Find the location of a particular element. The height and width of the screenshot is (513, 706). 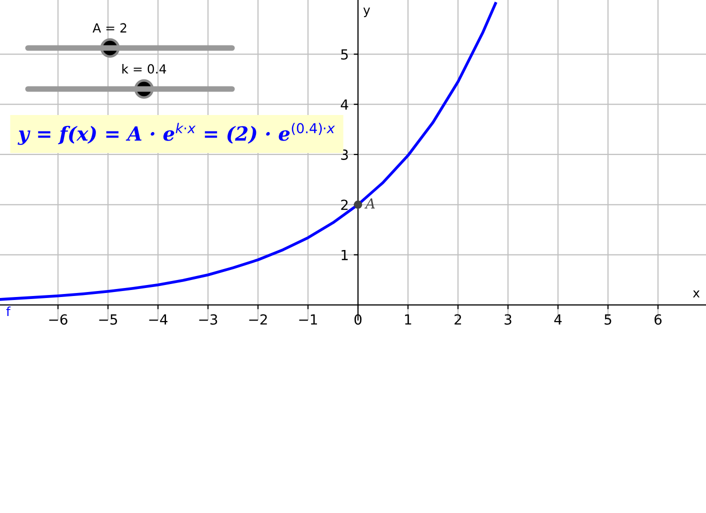

x-axis-title: x is located at coordinates (696, 294).